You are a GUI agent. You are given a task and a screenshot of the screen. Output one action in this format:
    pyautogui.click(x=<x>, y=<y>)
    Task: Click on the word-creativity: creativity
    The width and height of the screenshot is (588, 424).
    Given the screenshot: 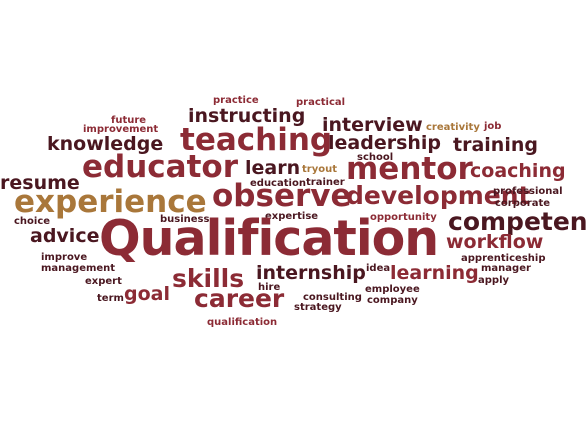 What is the action you would take?
    pyautogui.click(x=453, y=127)
    